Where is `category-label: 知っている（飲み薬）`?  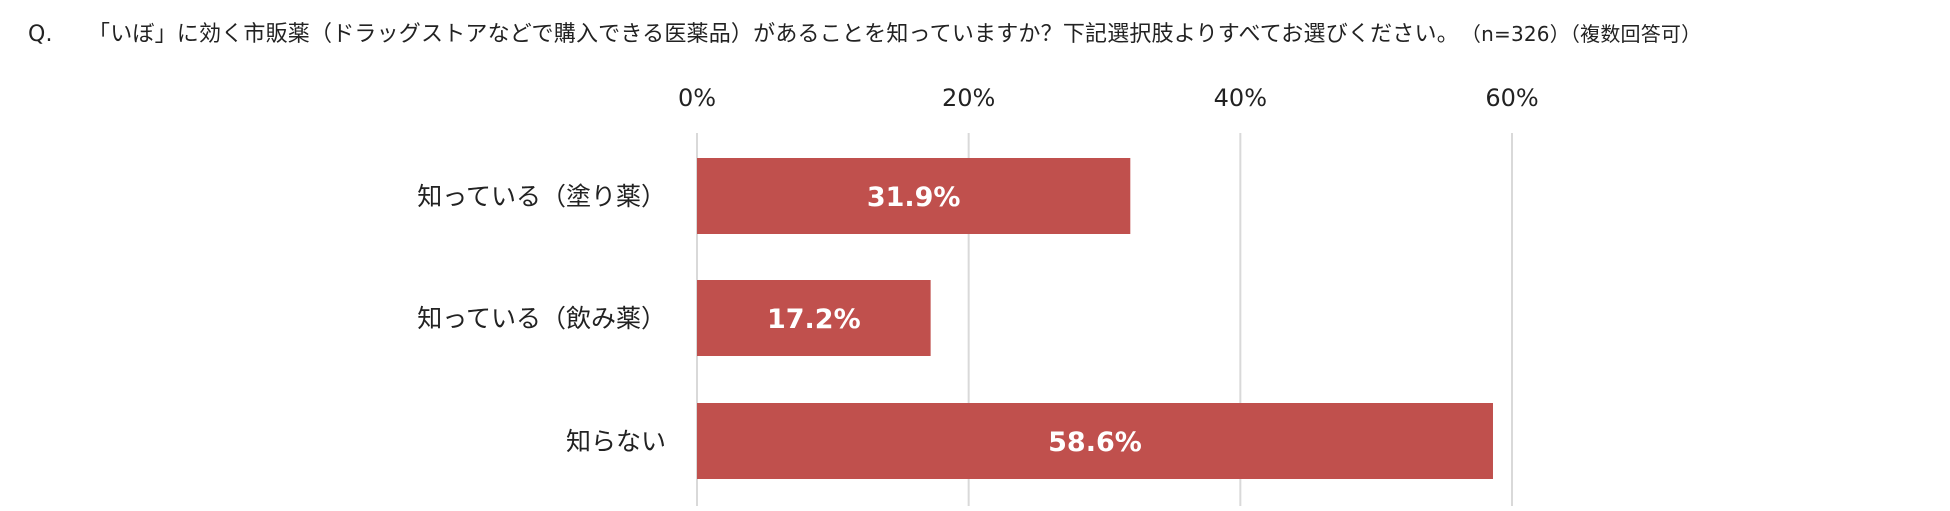
category-label: 知っている（飲み薬） is located at coordinates (541, 318).